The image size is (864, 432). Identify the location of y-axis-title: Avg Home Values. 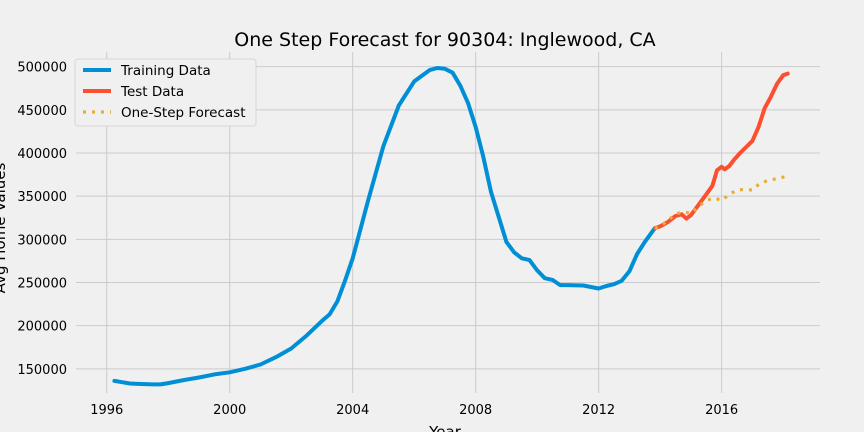
(4, 228).